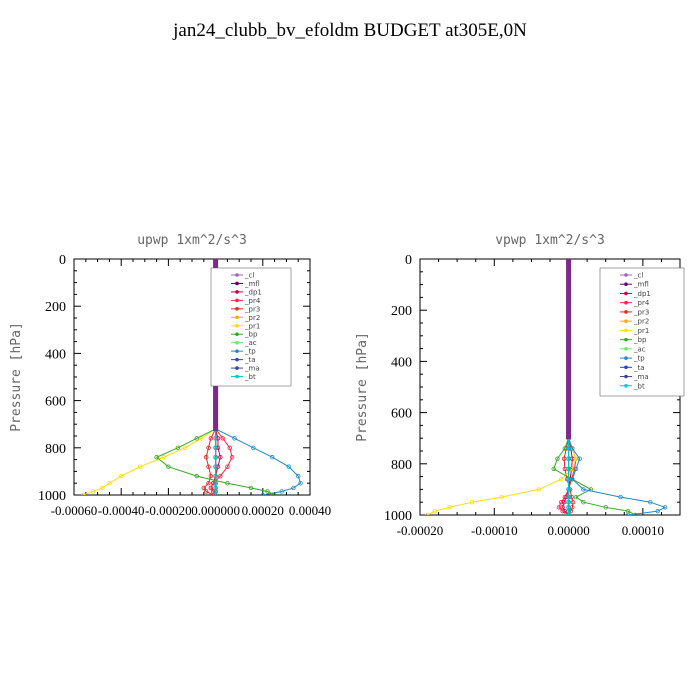  What do you see at coordinates (640, 340) in the screenshot?
I see `legend-label: _bp` at bounding box center [640, 340].